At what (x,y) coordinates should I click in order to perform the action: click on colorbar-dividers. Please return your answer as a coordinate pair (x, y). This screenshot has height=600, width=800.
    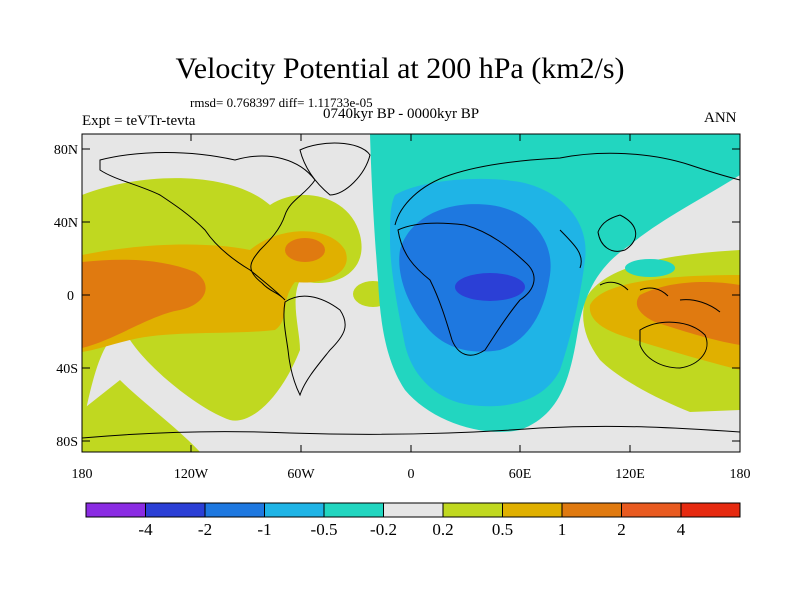
    Looking at the image, I should click on (413, 510).